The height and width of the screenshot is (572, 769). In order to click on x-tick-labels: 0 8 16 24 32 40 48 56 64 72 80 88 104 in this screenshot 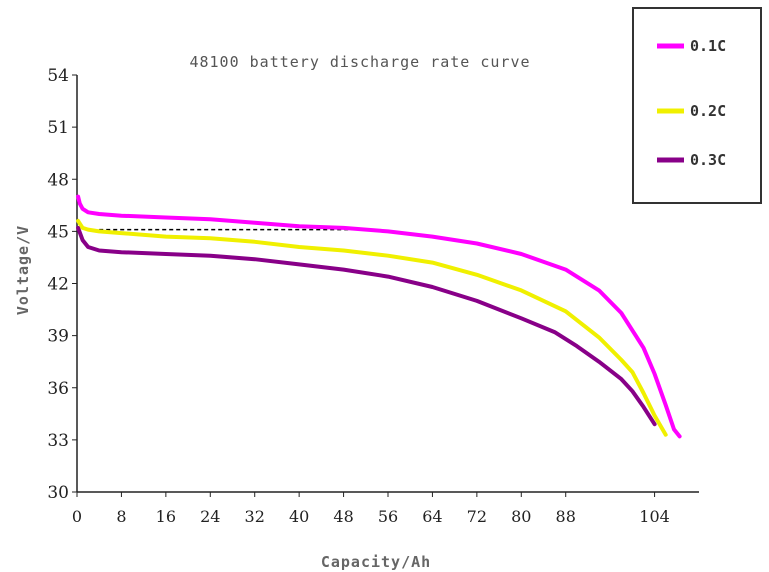, I will do `click(371, 509)`.